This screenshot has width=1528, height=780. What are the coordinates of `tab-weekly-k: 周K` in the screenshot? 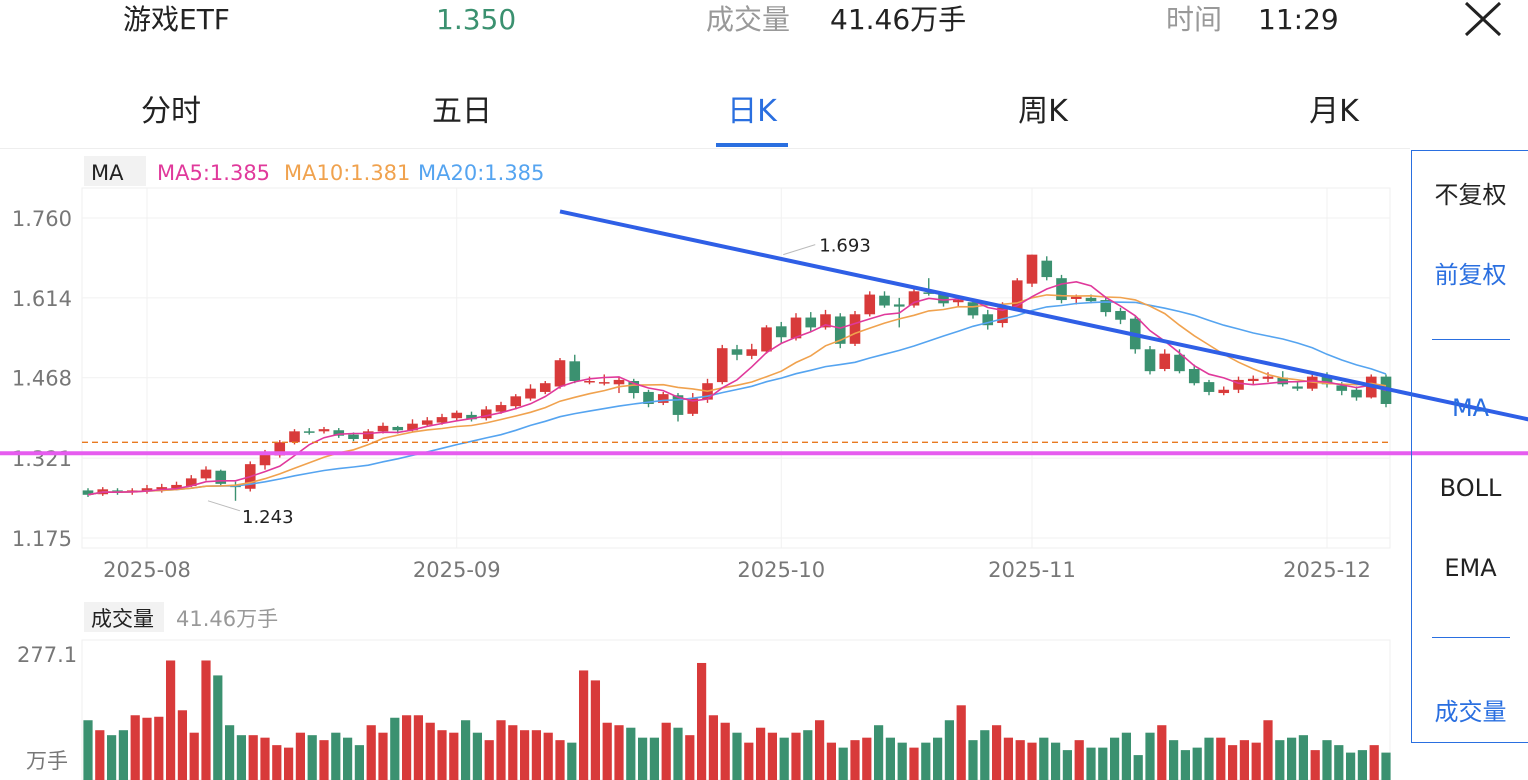 It's located at (1043, 111).